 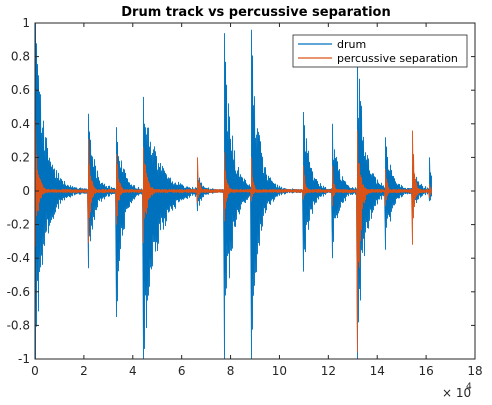 What do you see at coordinates (380, 51) in the screenshot?
I see `legend: drum percussive separation` at bounding box center [380, 51].